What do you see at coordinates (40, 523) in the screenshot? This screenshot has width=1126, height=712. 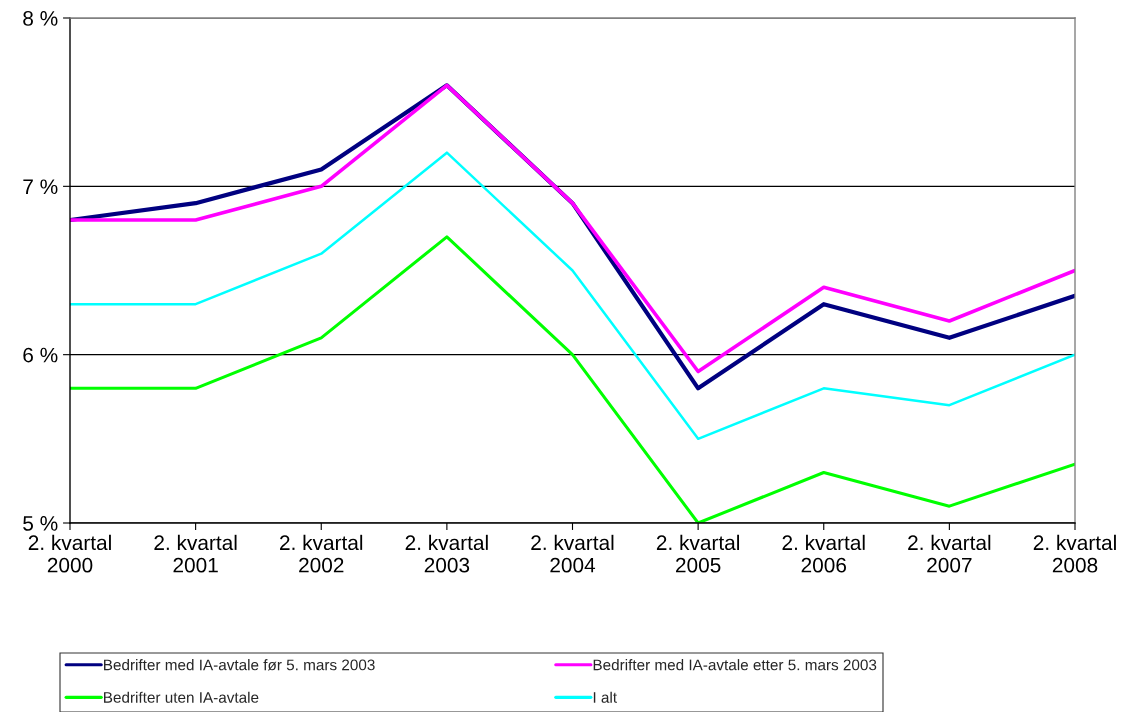 I see `y-tick-label: 5 %` at bounding box center [40, 523].